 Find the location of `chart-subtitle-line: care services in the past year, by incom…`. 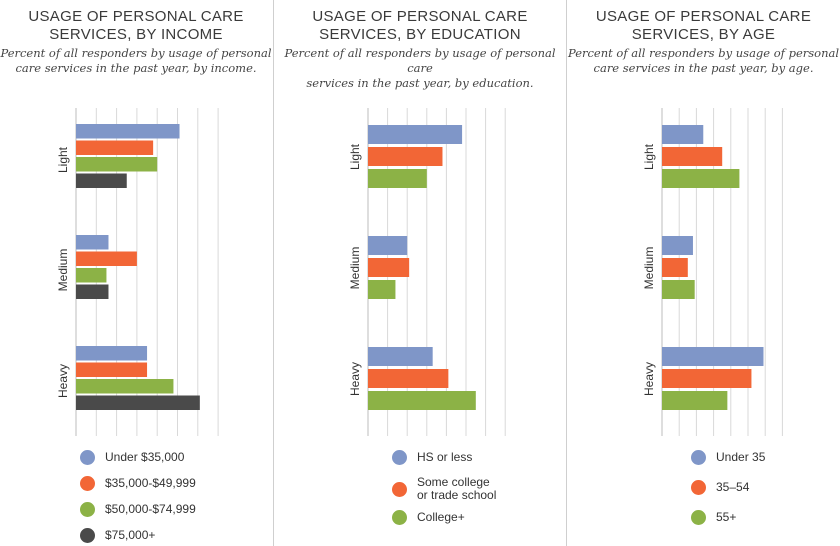

chart-subtitle-line: care services in the past year, by incom… is located at coordinates (136, 68).